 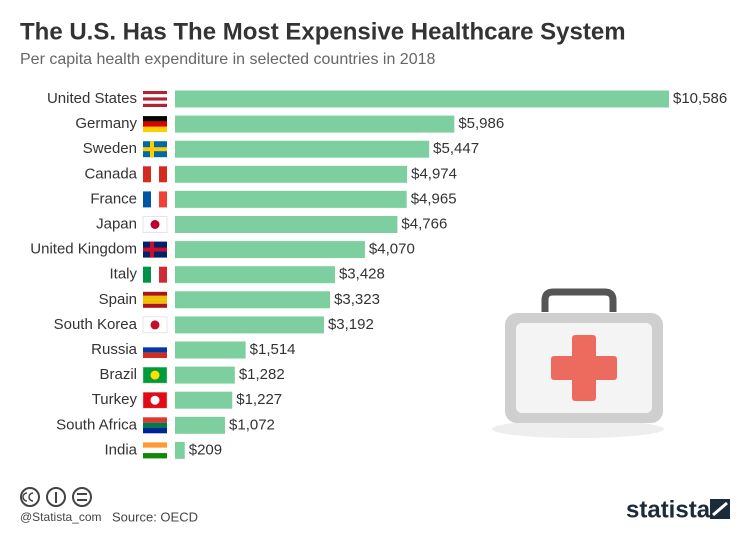 What do you see at coordinates (357, 299) in the screenshot?
I see `value-label: $3,323` at bounding box center [357, 299].